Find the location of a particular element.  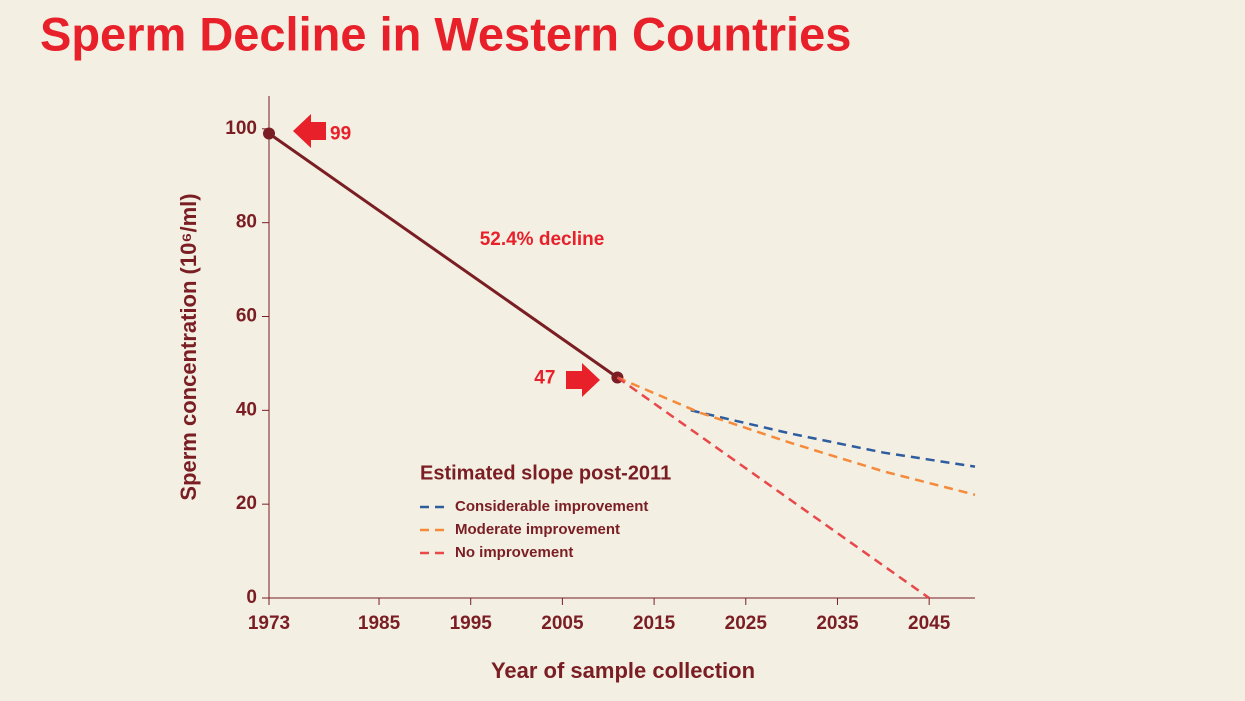

y-tick-label: 0 is located at coordinates (251, 597).